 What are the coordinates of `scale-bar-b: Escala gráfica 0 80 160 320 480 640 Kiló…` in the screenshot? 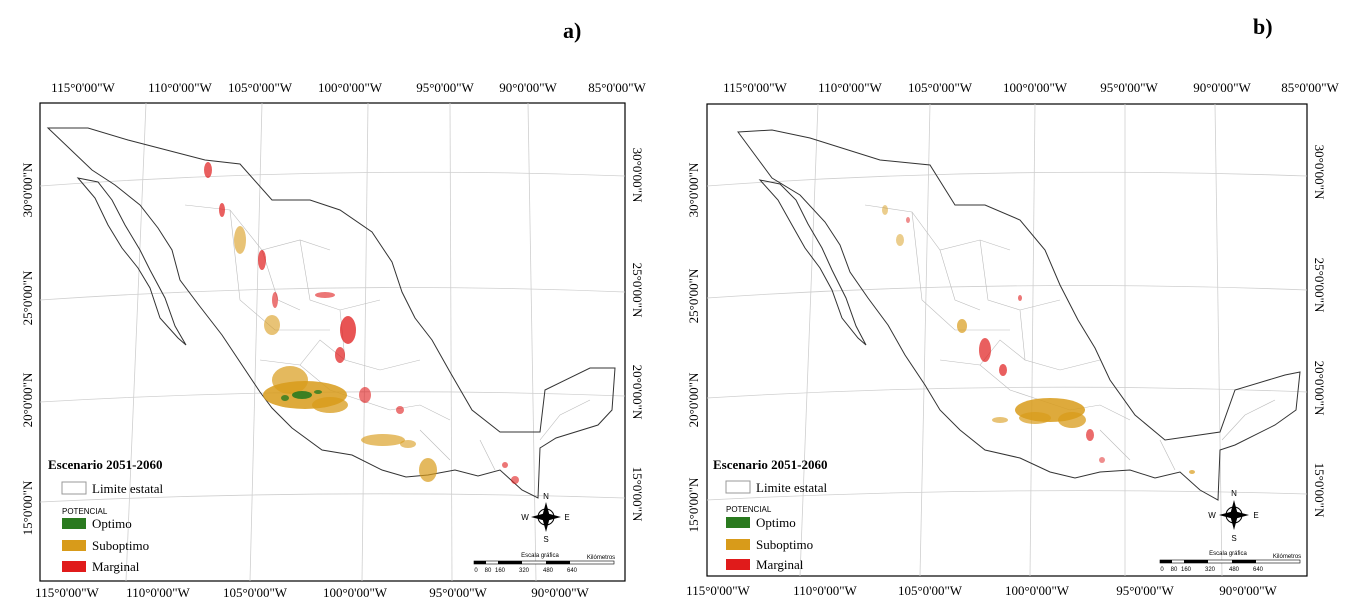 It's located at (1230, 562).